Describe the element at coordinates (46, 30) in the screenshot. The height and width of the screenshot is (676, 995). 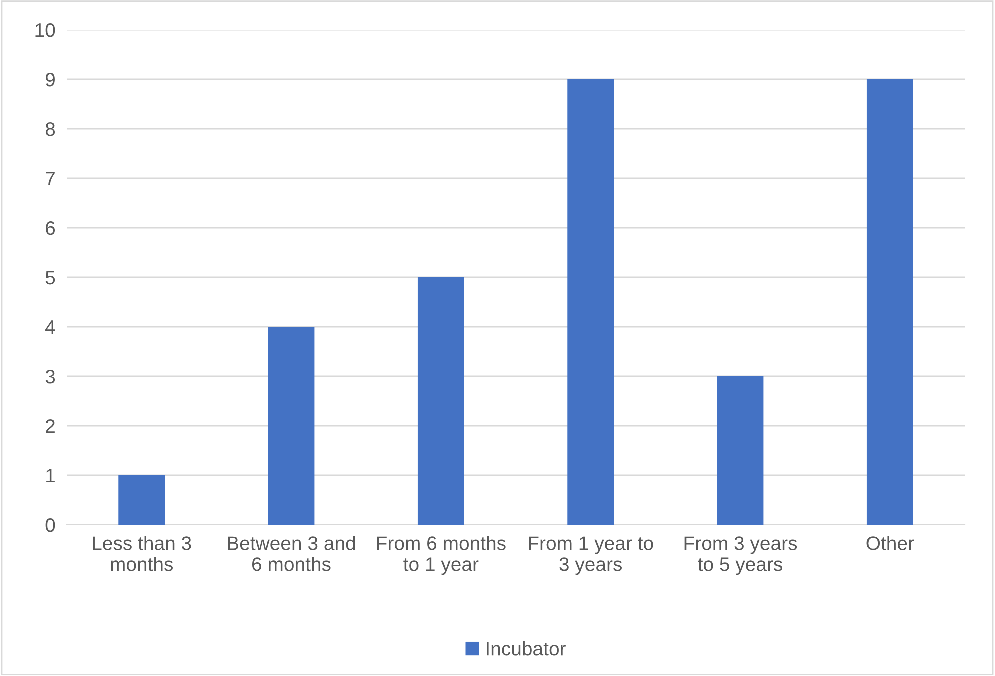
I see `y-tick-label: 10` at that location.